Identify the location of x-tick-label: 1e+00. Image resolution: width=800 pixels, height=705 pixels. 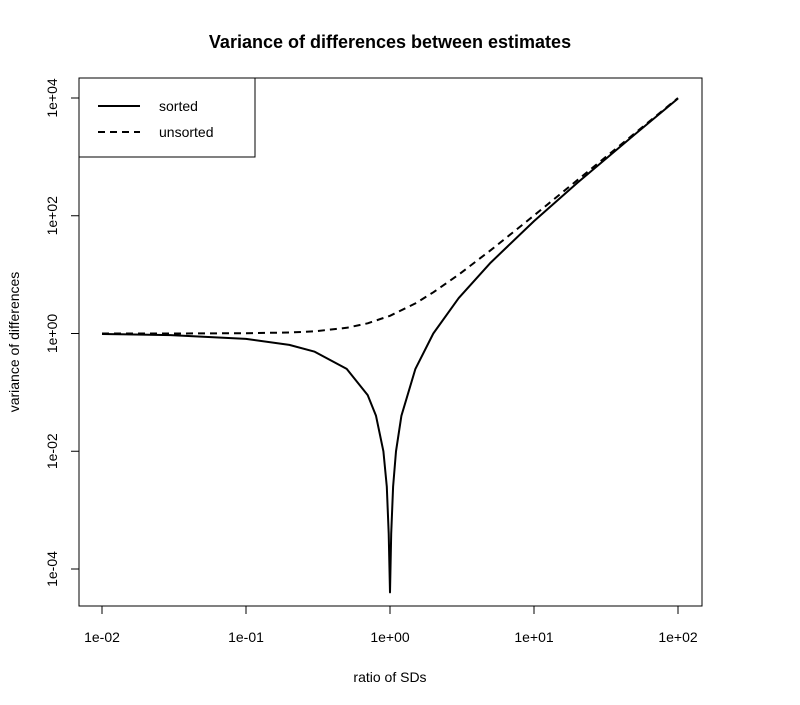
(390, 637).